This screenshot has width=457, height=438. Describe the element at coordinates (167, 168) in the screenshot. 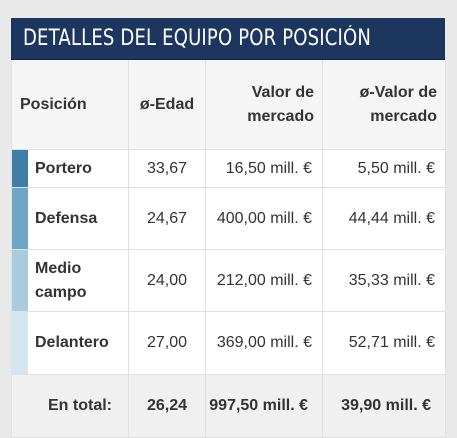

I see `age-cell: 33,67` at that location.